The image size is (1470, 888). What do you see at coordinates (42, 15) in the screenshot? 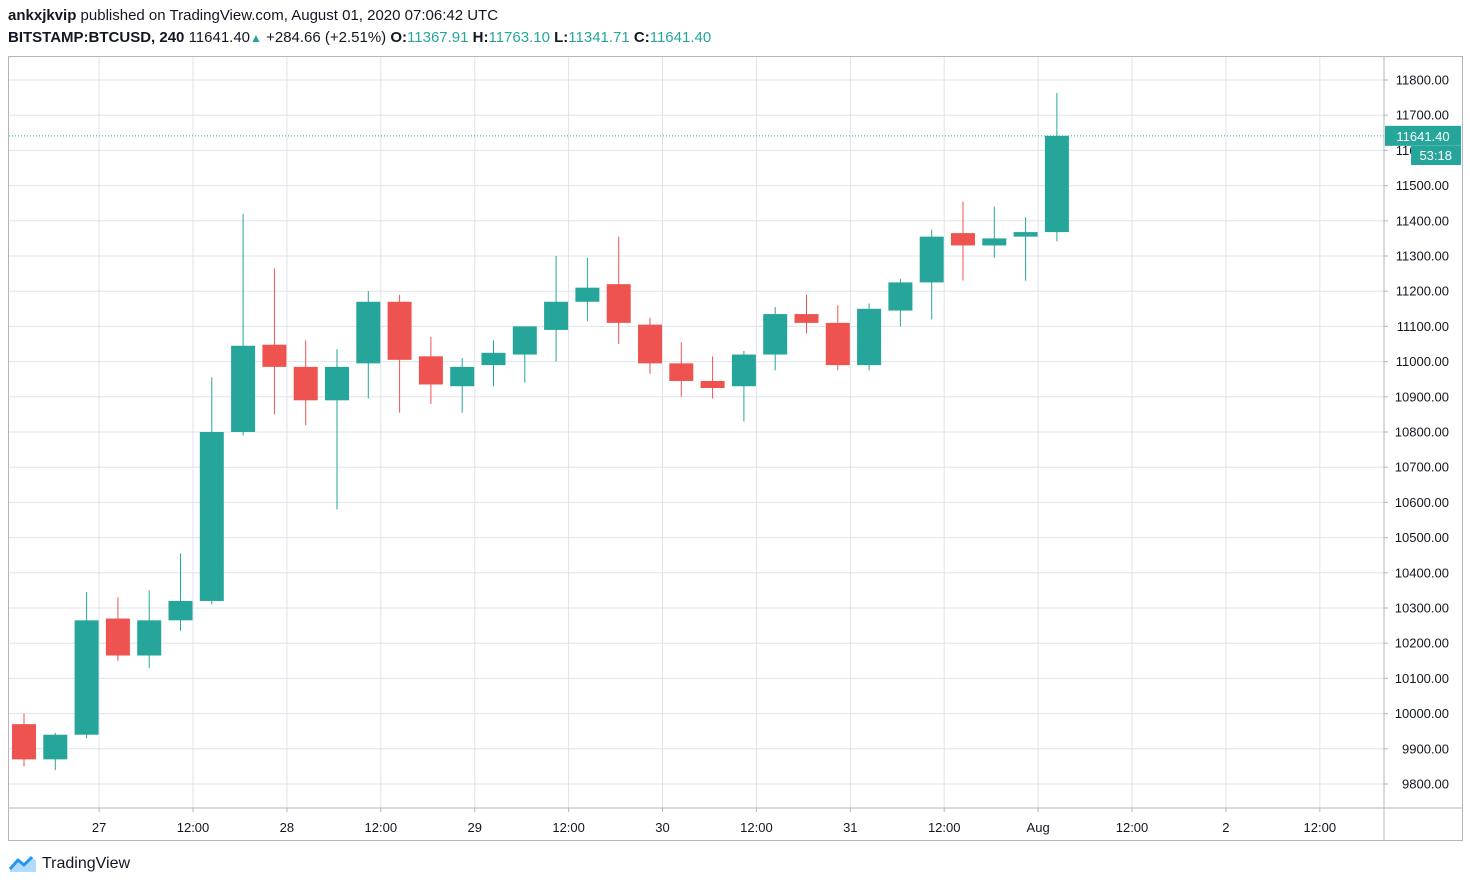
I see `publisher-name: ankxjkvip` at bounding box center [42, 15].